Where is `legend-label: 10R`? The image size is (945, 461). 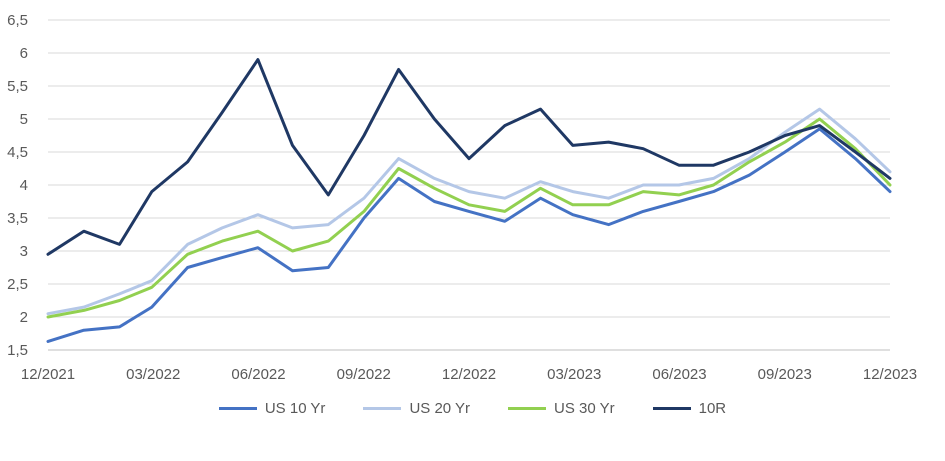
legend-label: 10R is located at coordinates (712, 408).